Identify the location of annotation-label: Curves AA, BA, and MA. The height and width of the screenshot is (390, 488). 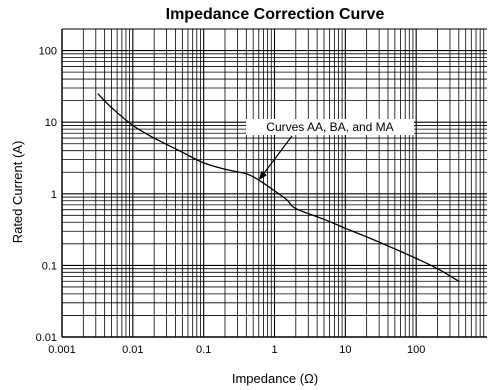
(329, 127).